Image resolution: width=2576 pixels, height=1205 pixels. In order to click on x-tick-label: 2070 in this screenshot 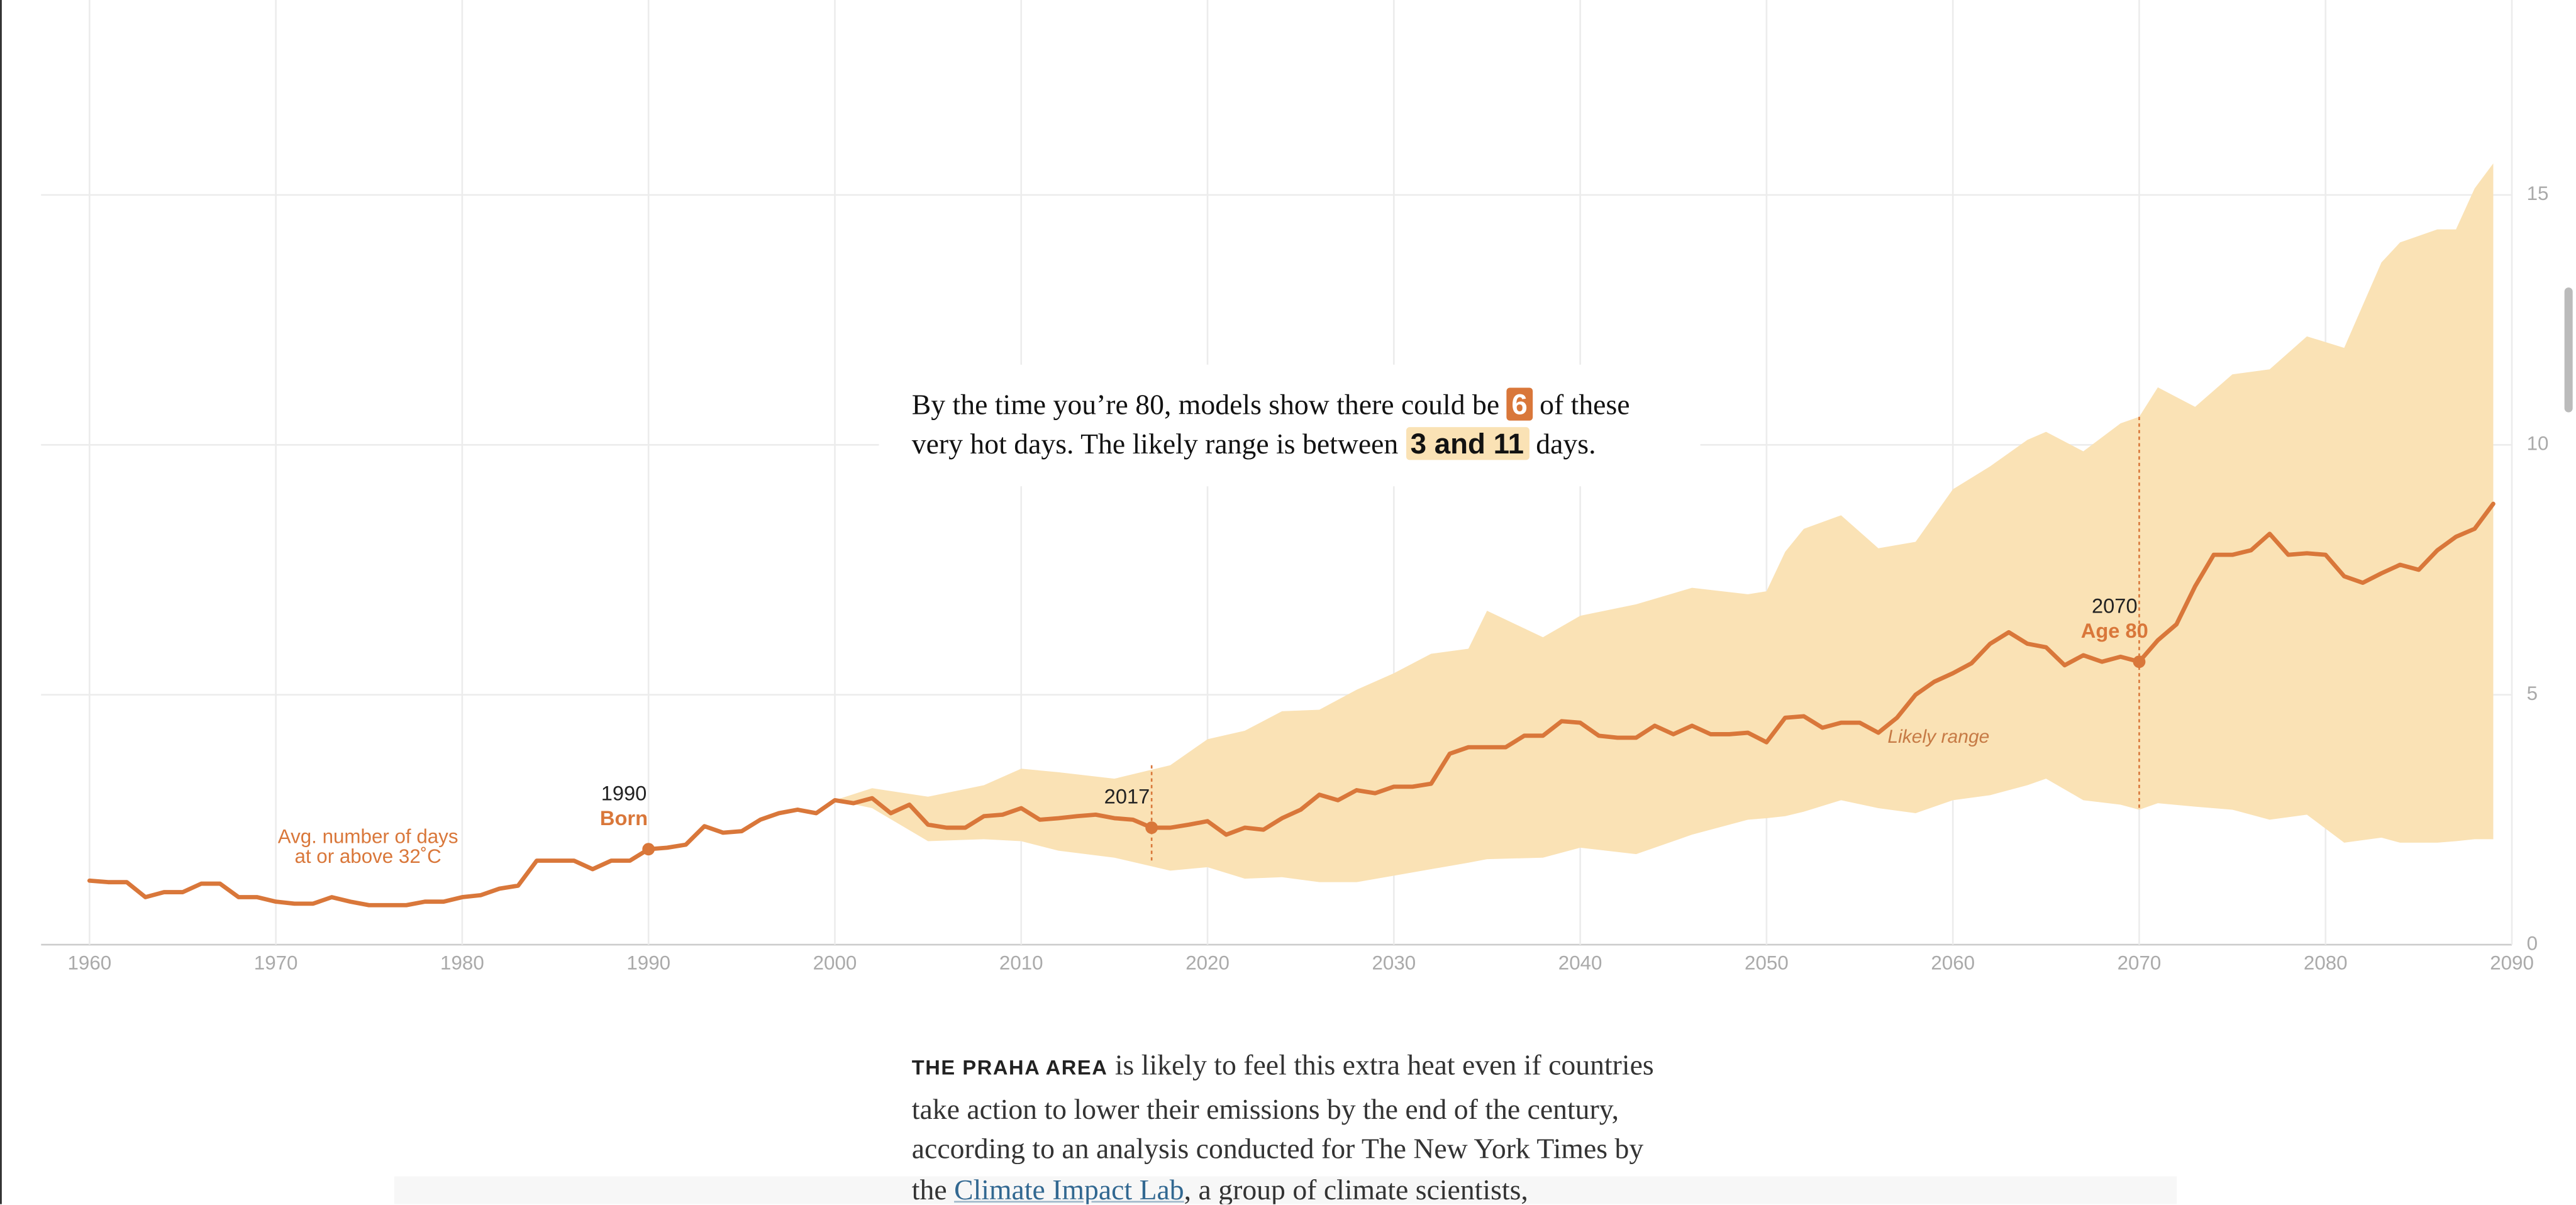, I will do `click(2140, 963)`.